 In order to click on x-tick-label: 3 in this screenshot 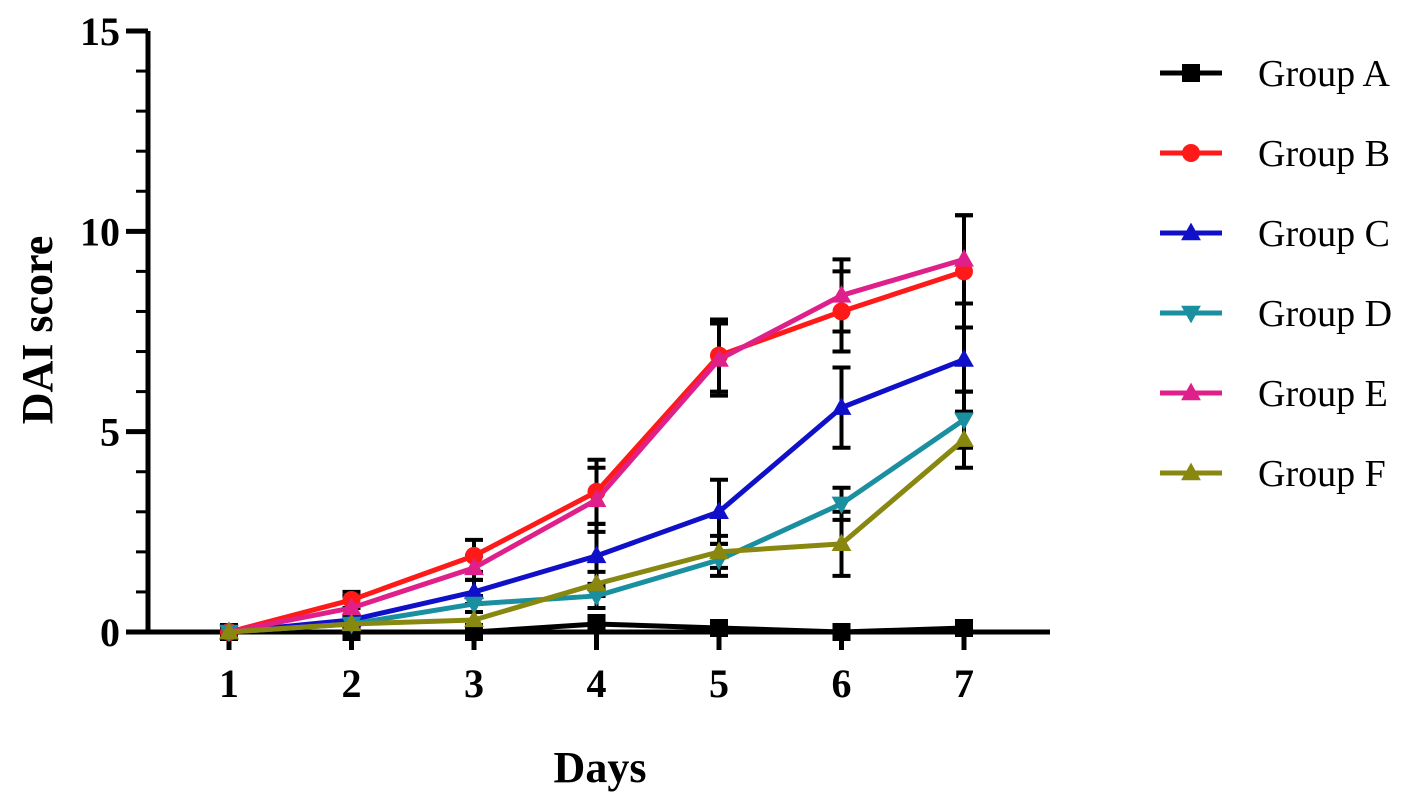, I will do `click(474, 683)`.